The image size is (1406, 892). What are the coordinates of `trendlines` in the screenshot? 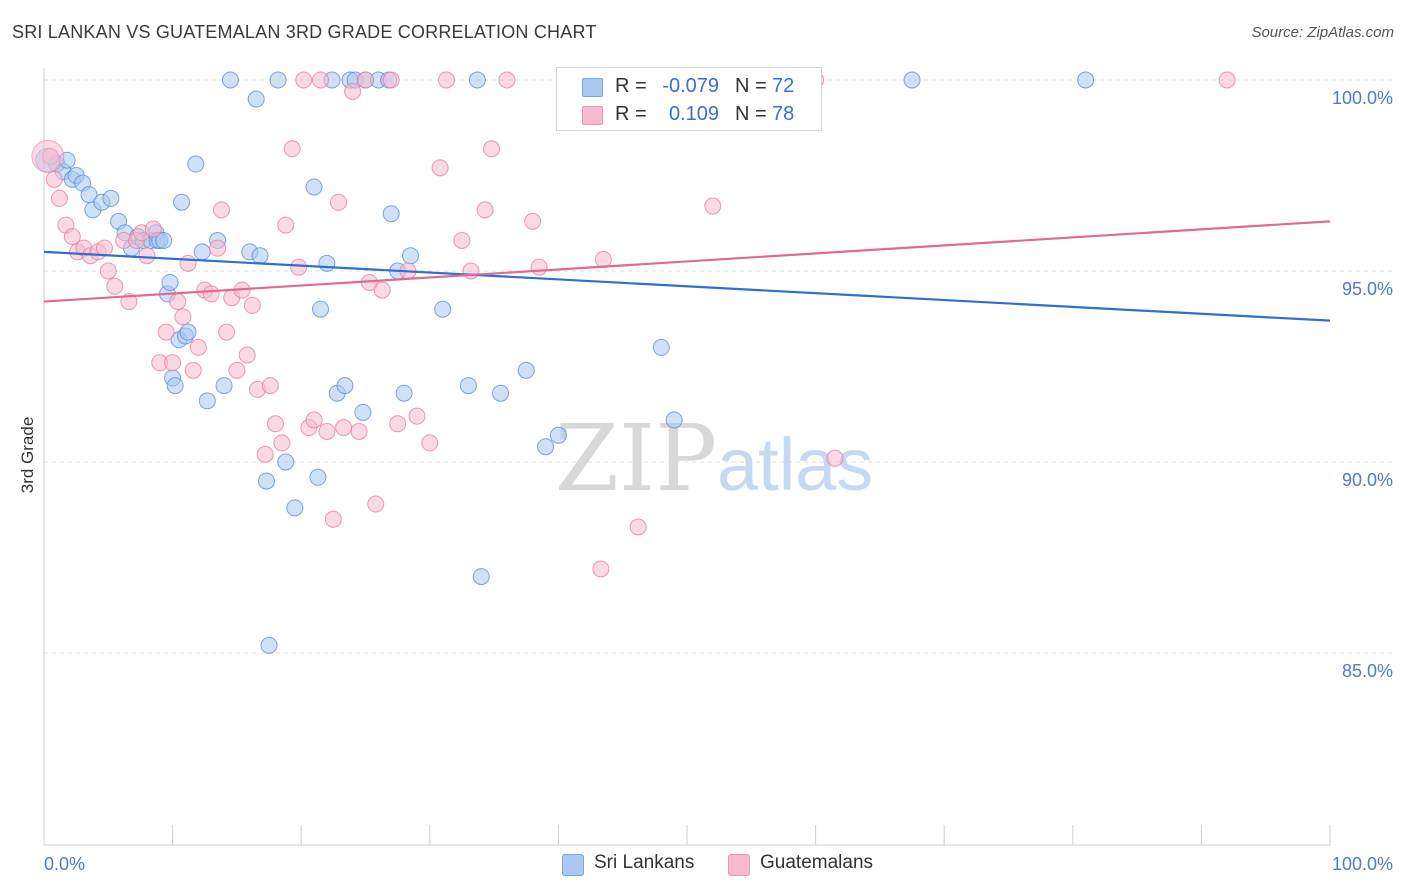 It's located at (687, 271).